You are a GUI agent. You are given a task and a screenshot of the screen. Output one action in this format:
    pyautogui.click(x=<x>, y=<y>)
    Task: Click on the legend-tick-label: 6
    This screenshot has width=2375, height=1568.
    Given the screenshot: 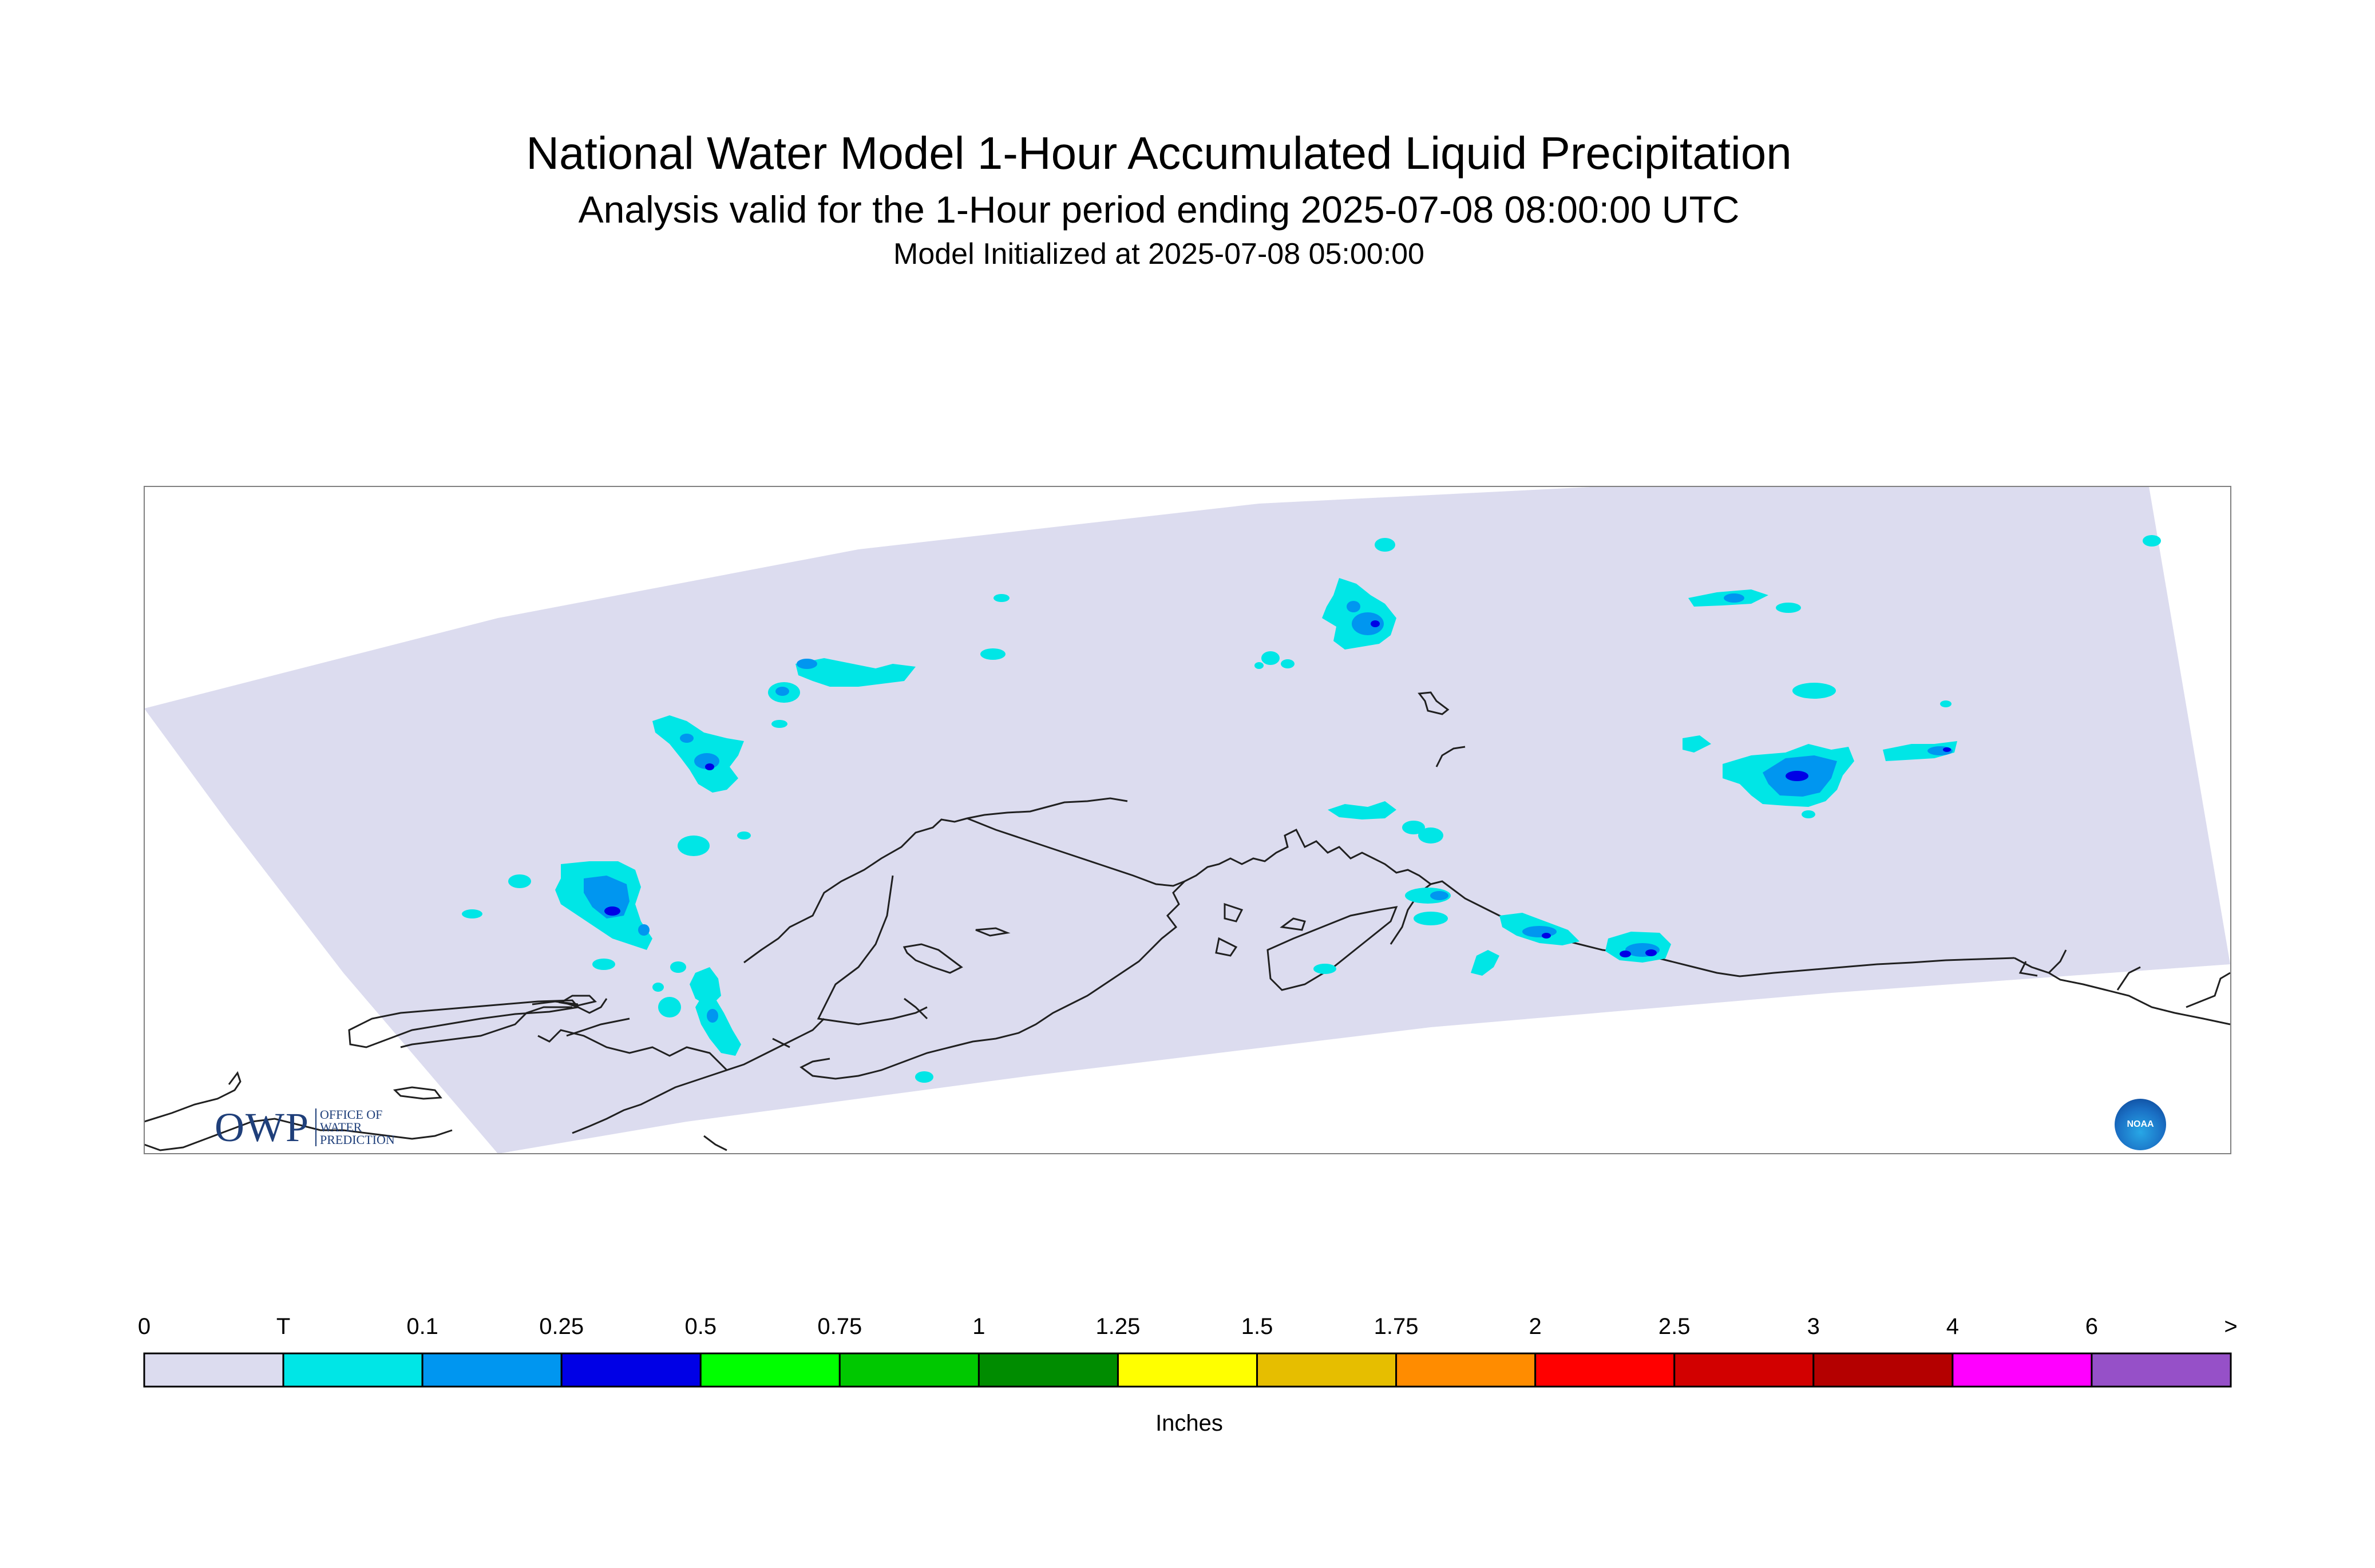 What is the action you would take?
    pyautogui.click(x=2092, y=1326)
    